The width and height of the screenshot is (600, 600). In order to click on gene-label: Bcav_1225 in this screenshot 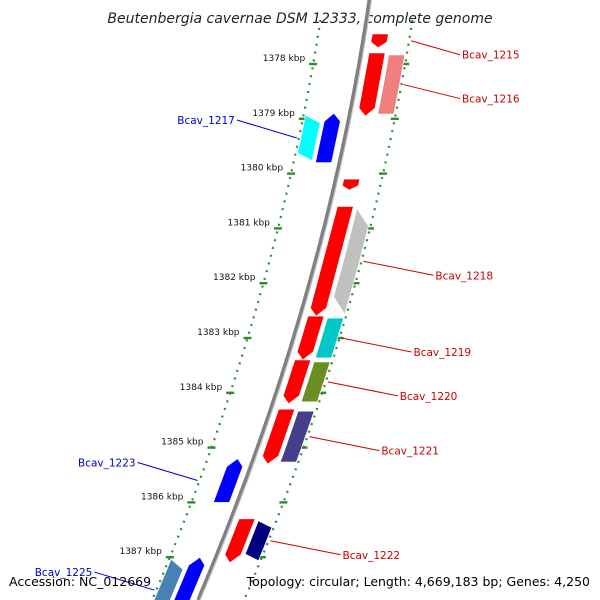, I will do `click(64, 573)`.